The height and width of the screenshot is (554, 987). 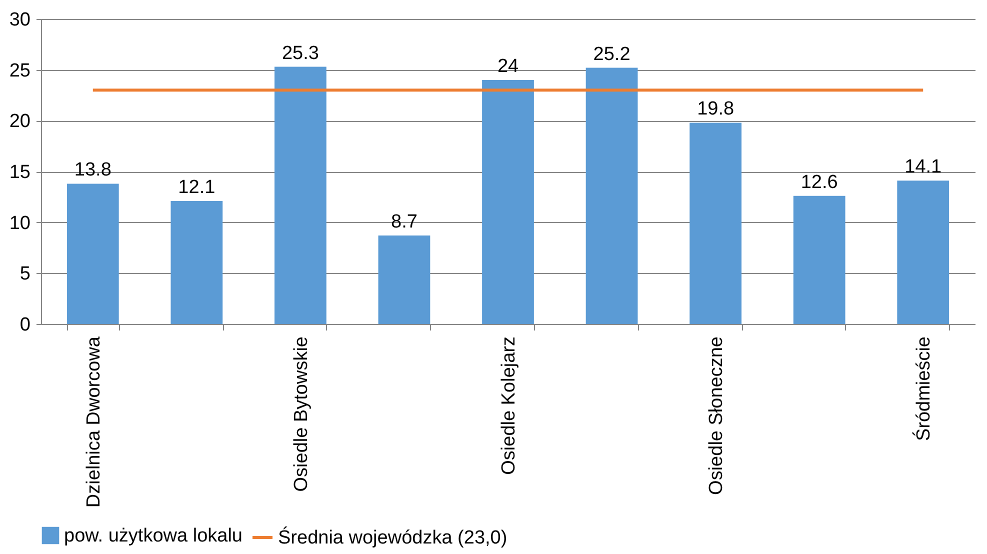 What do you see at coordinates (93, 170) in the screenshot?
I see `data-label: 13.8` at bounding box center [93, 170].